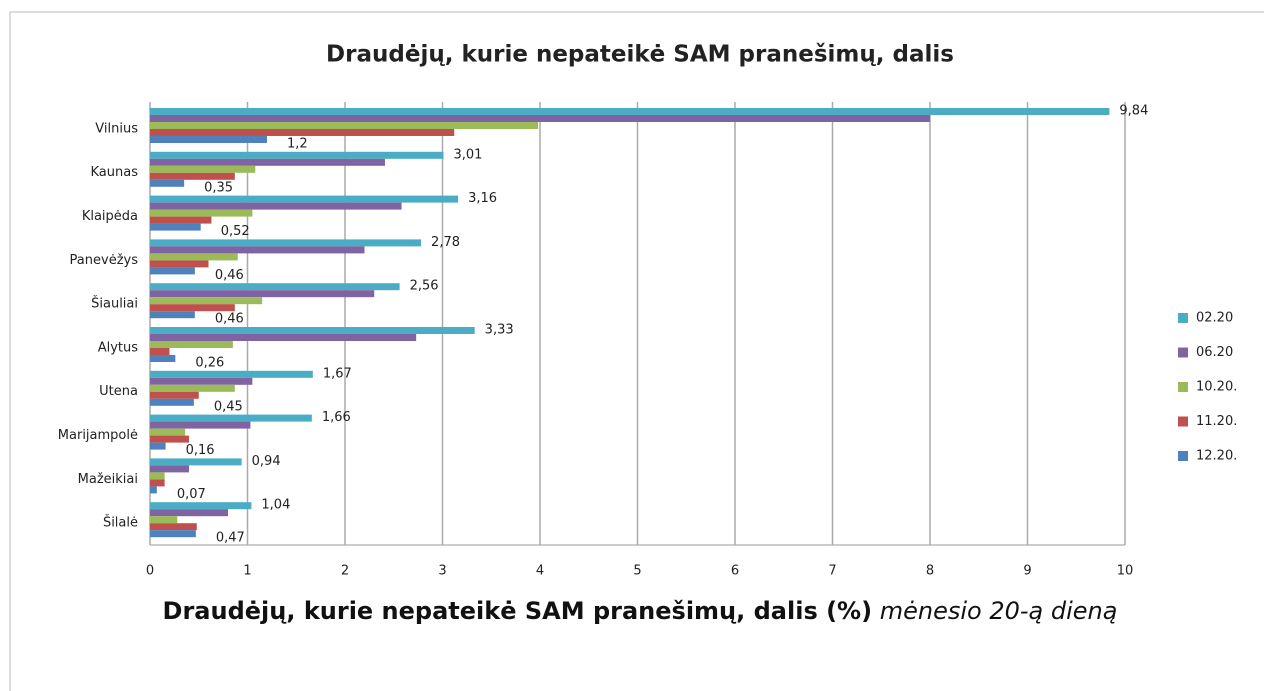 The height and width of the screenshot is (691, 1264). Describe the element at coordinates (120, 523) in the screenshot. I see `y-tick-label: Šilalė` at that location.